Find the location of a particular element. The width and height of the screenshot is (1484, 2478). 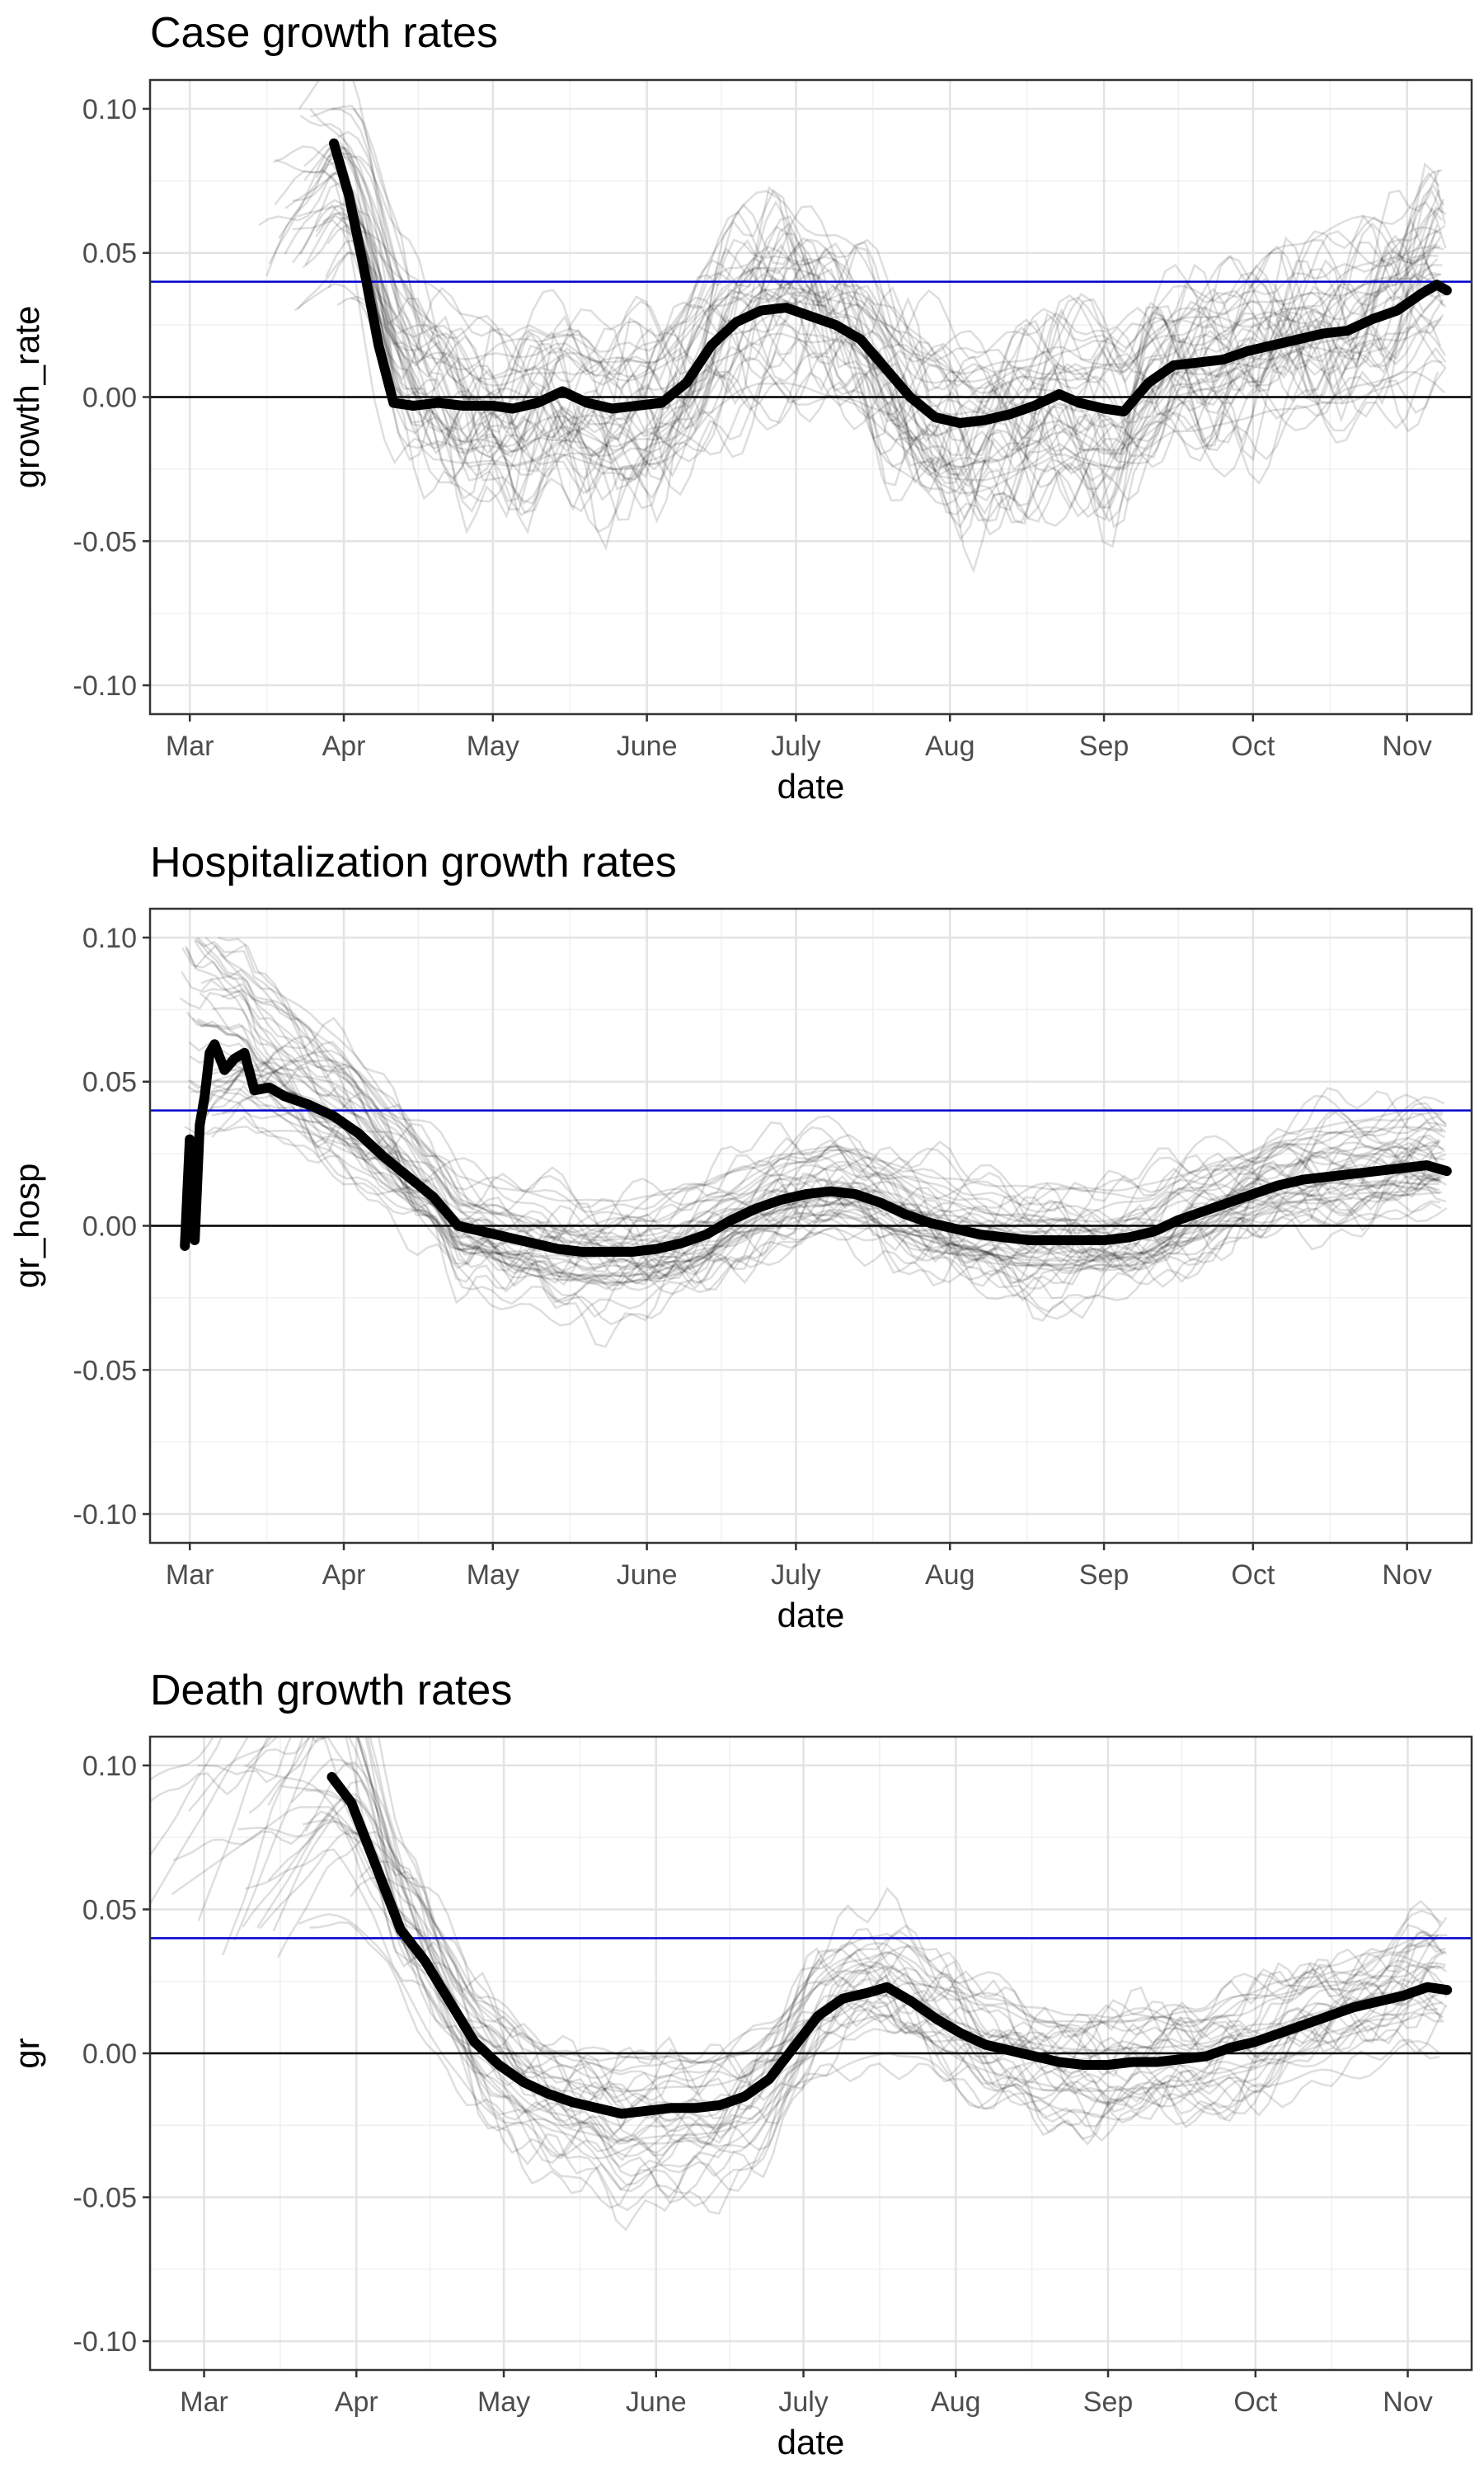

plot-area is located at coordinates (811, 1142).